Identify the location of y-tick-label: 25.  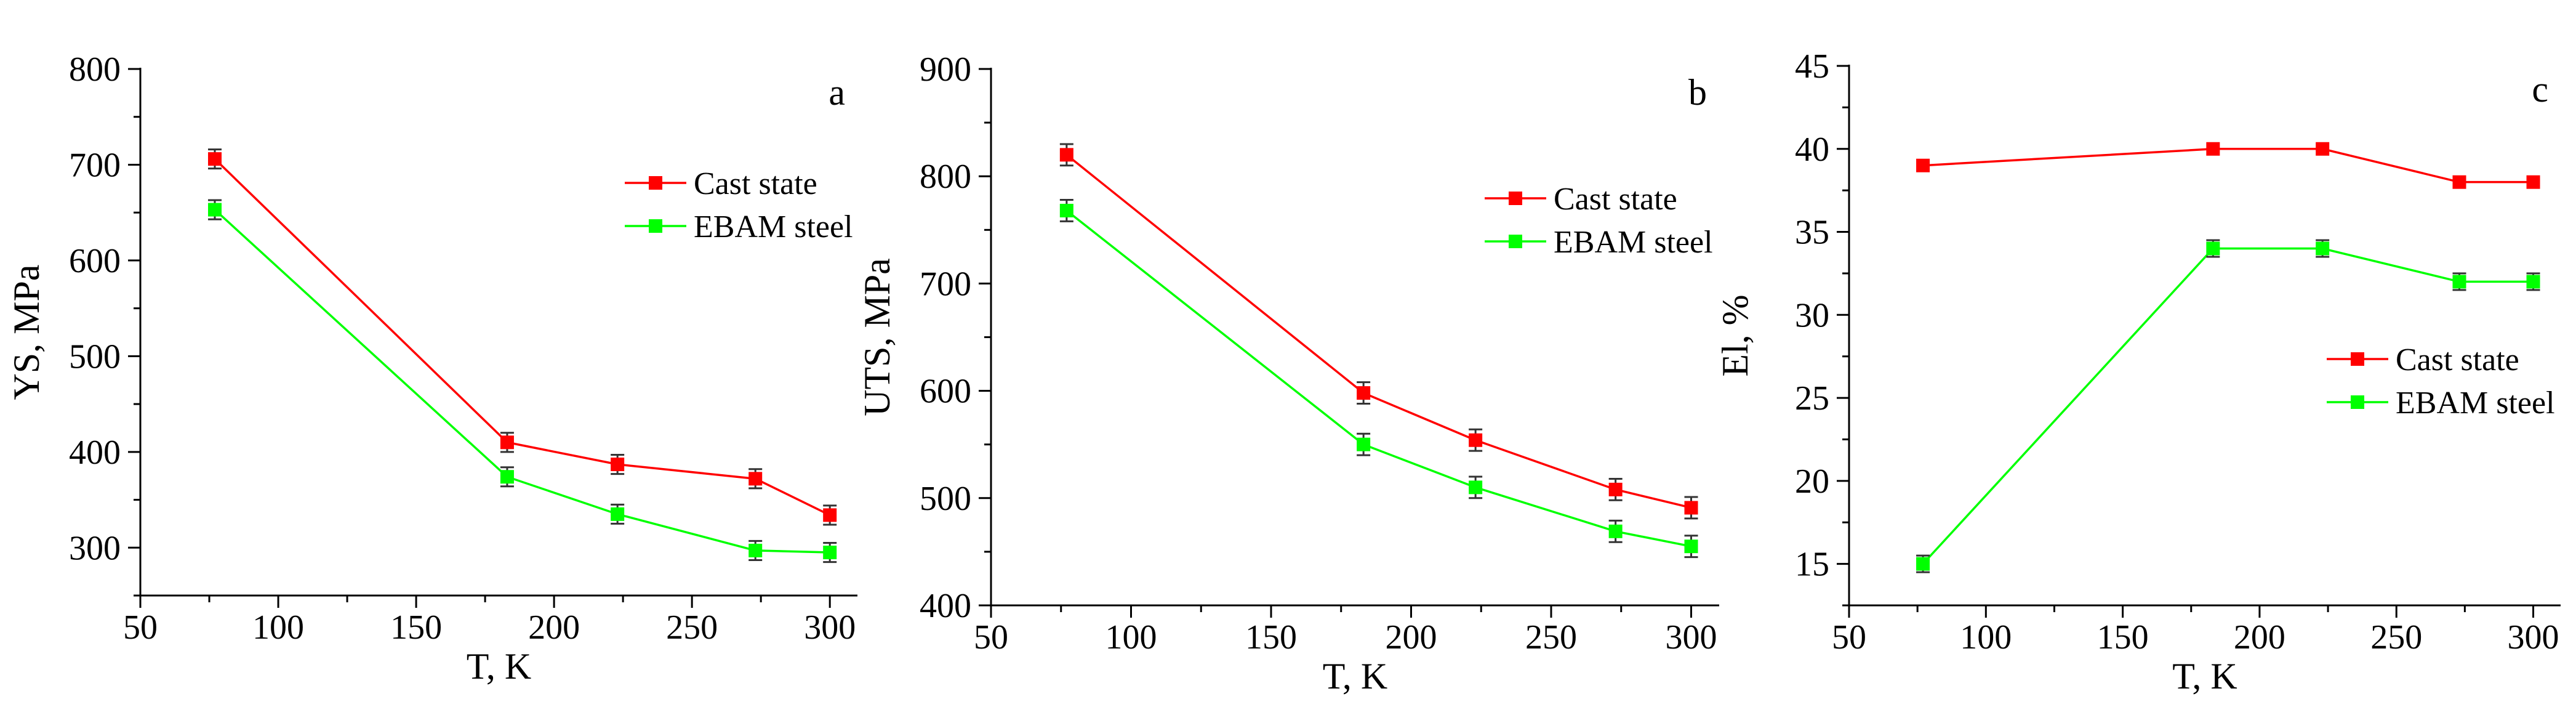
(1812, 399).